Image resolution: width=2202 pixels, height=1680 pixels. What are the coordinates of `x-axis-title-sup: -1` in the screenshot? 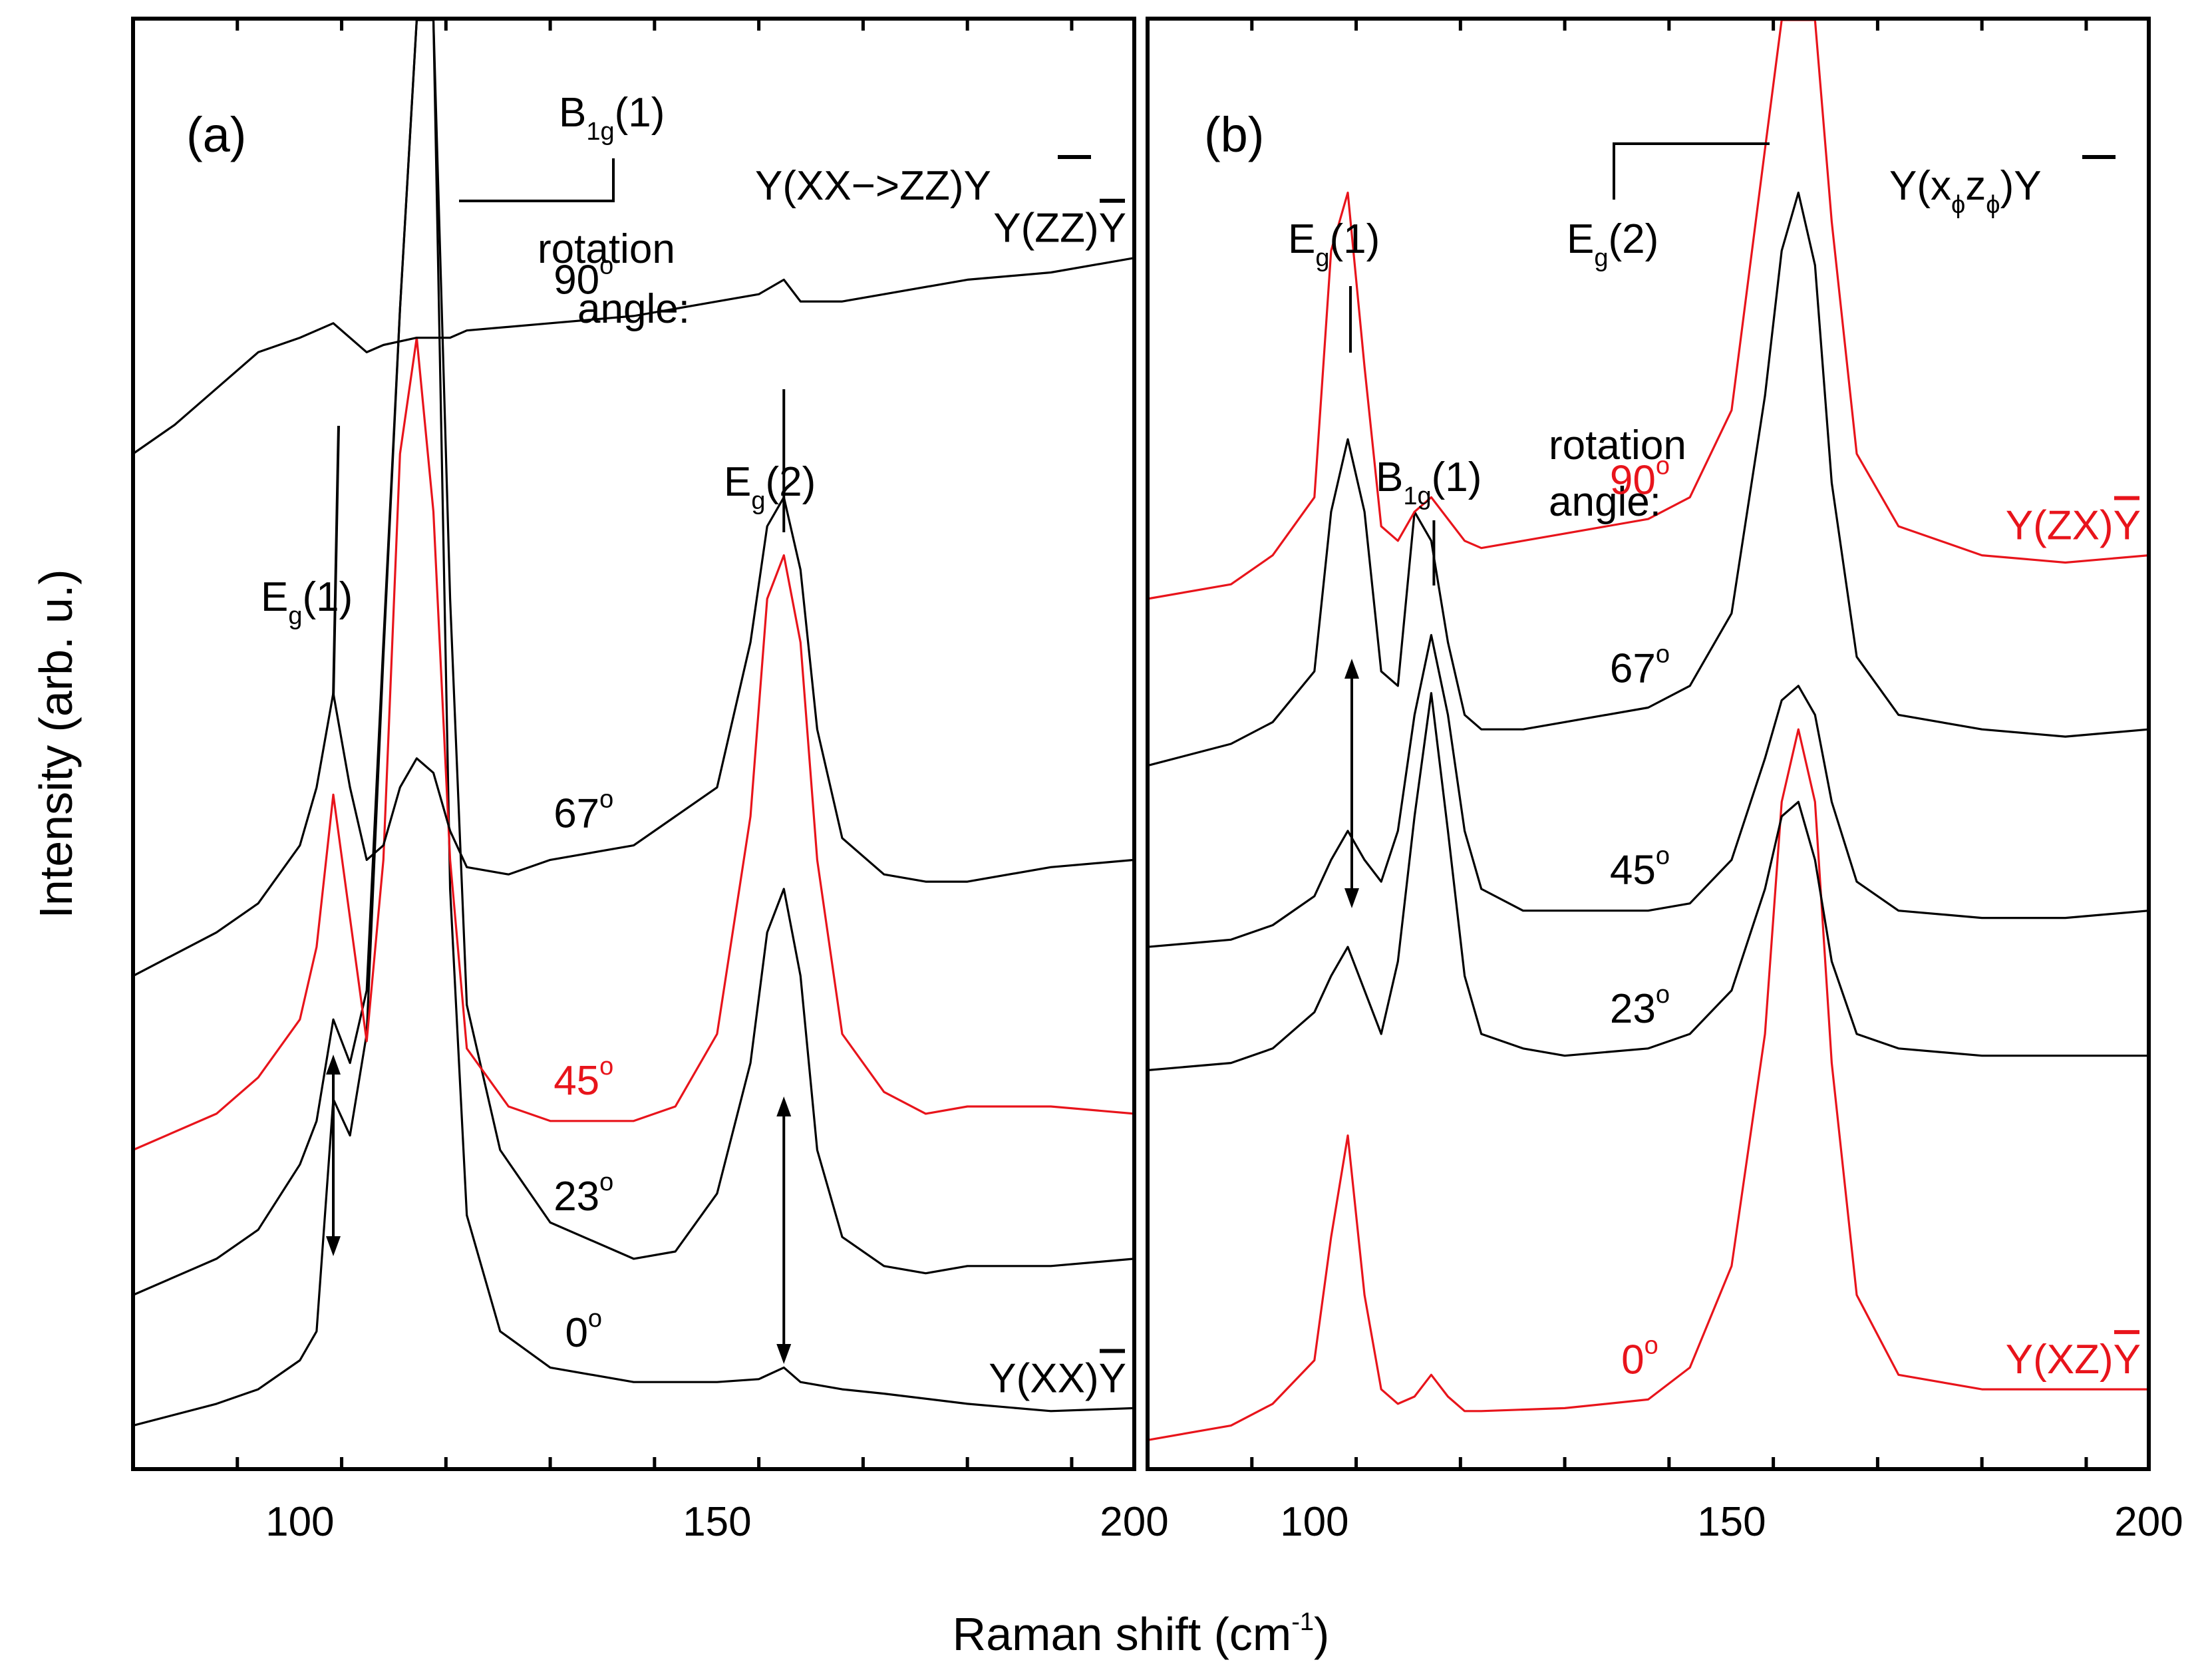 It's located at (1302, 1622).